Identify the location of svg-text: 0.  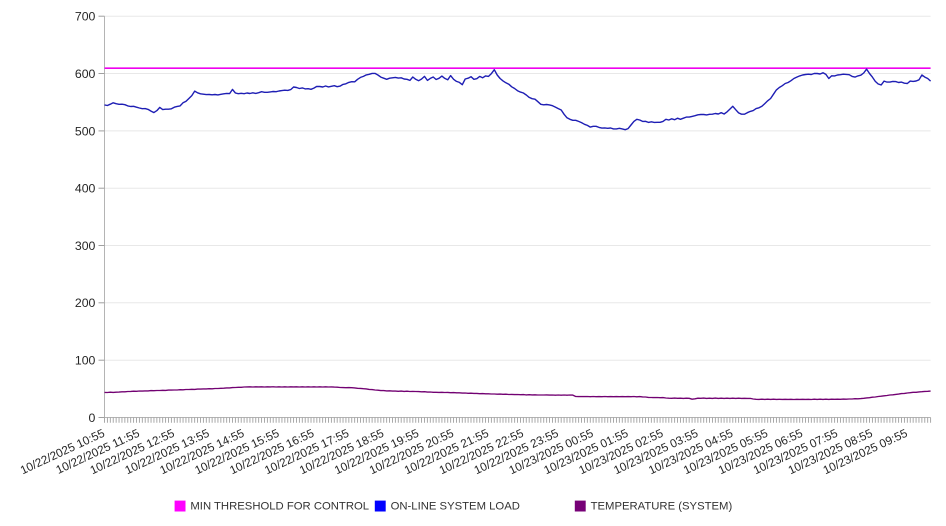
(92, 418).